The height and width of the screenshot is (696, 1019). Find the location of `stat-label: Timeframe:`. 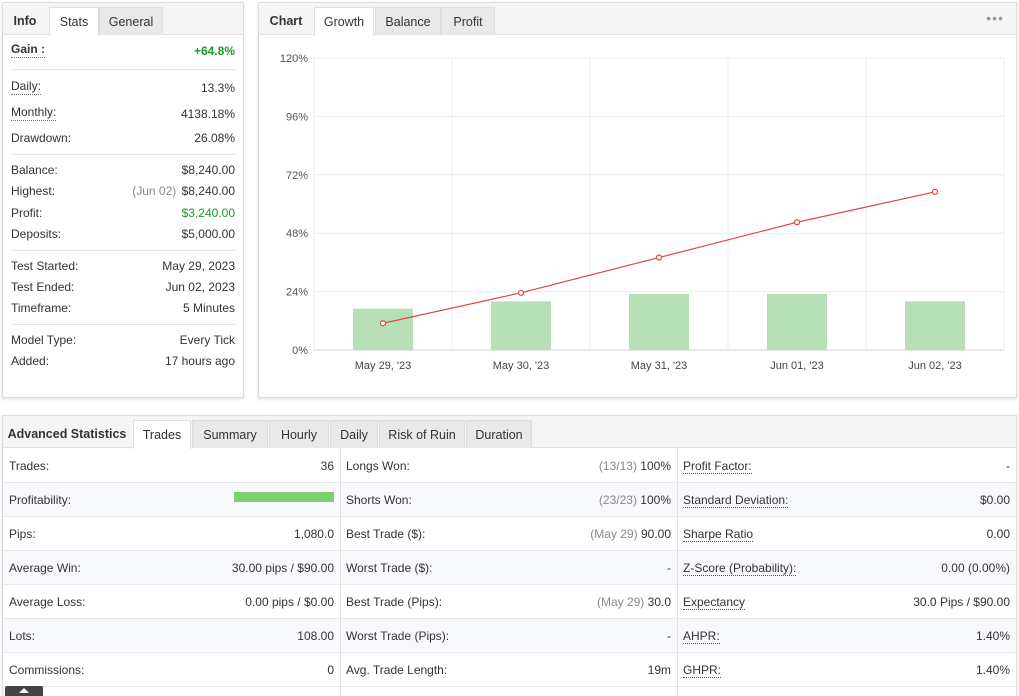

stat-label: Timeframe: is located at coordinates (41, 308).